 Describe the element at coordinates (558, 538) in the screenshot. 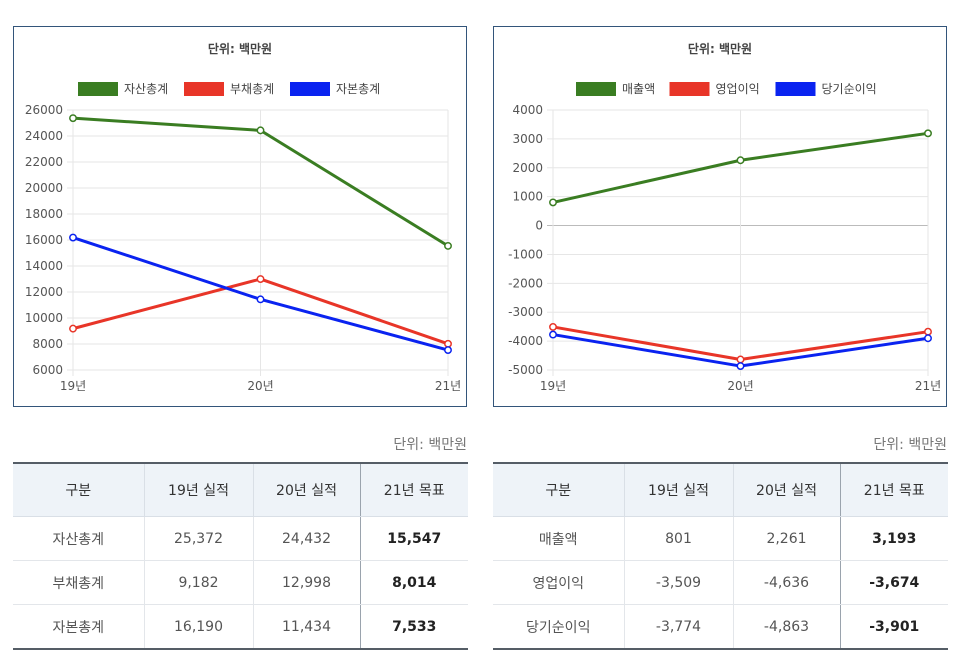

I see `row-label: 매출액` at that location.